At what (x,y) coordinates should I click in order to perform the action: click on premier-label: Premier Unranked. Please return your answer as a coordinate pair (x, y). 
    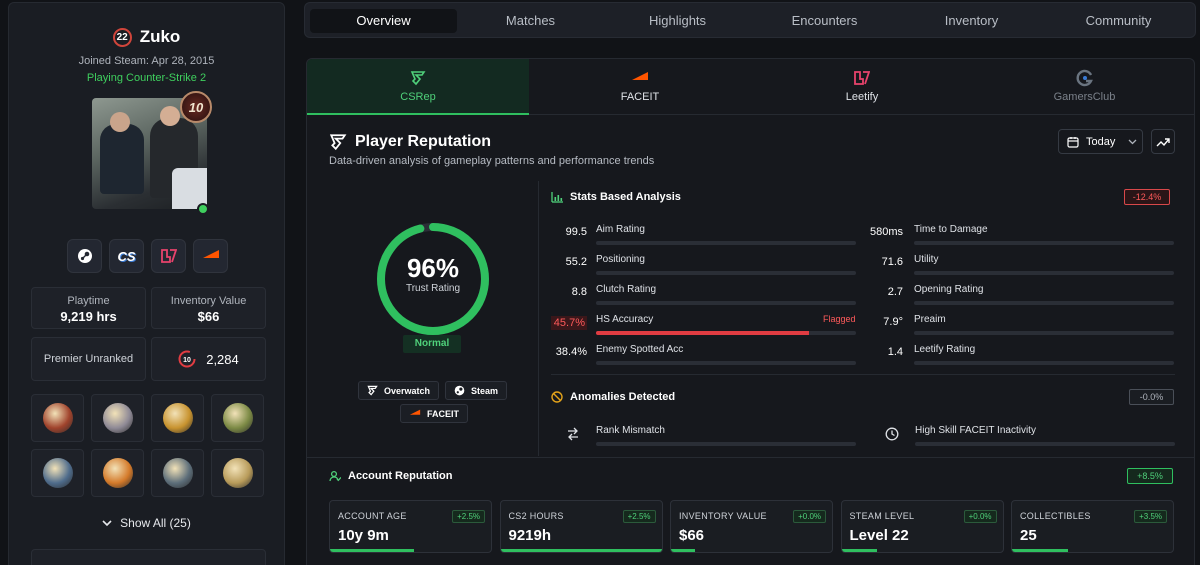
    Looking at the image, I should click on (88, 359).